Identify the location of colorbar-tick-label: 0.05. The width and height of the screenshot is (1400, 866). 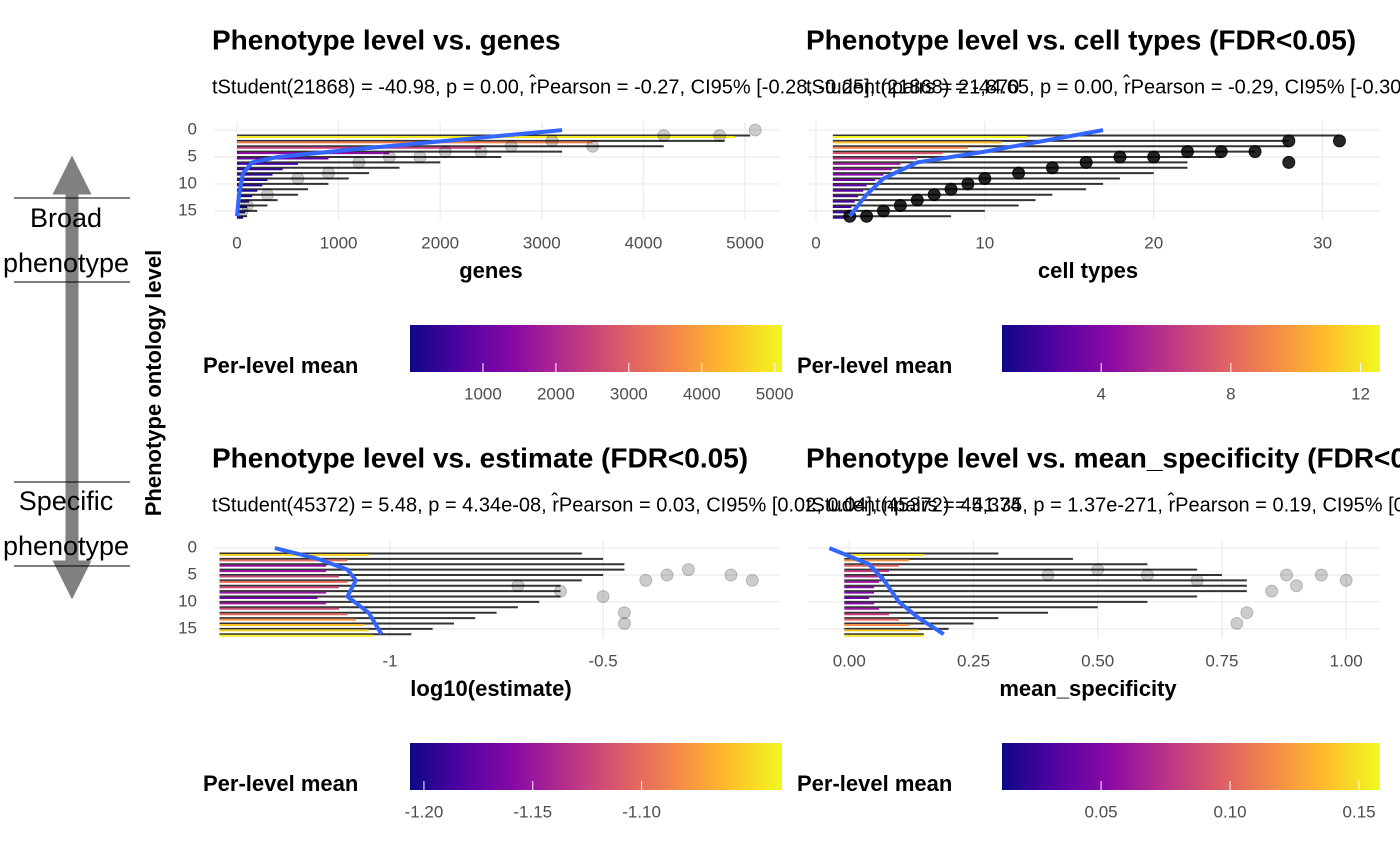
(1101, 811).